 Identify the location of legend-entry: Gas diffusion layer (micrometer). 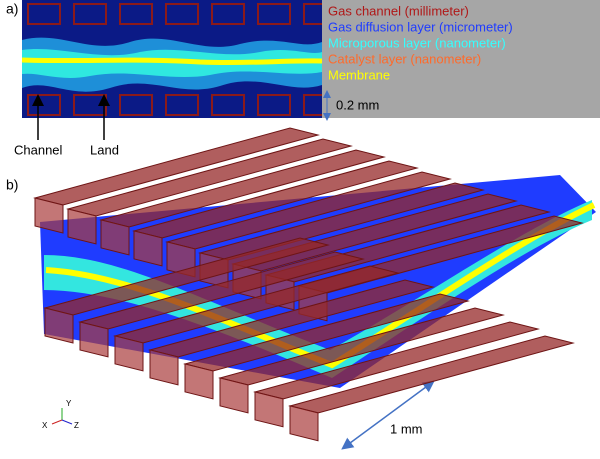
(420, 26).